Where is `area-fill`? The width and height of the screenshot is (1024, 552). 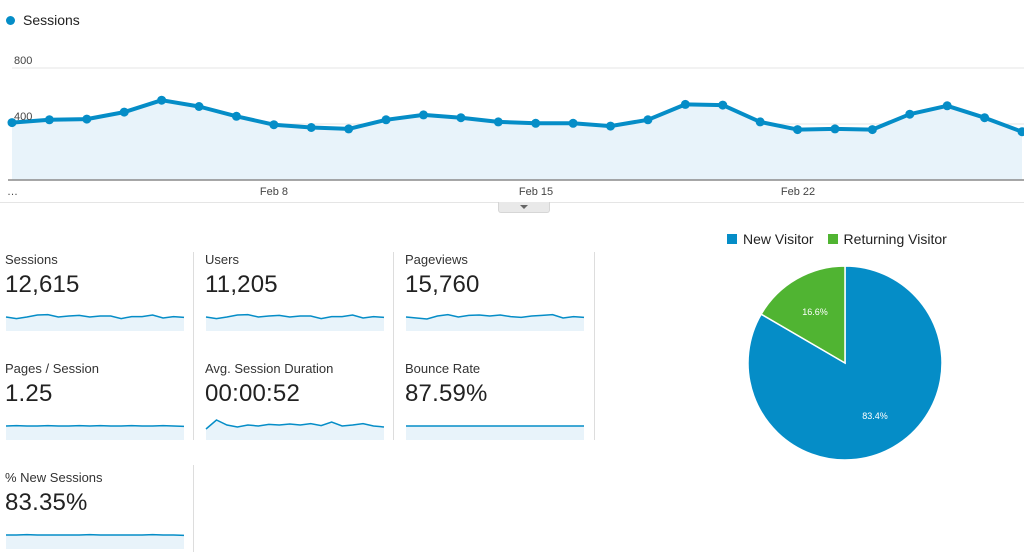
area-fill is located at coordinates (517, 140).